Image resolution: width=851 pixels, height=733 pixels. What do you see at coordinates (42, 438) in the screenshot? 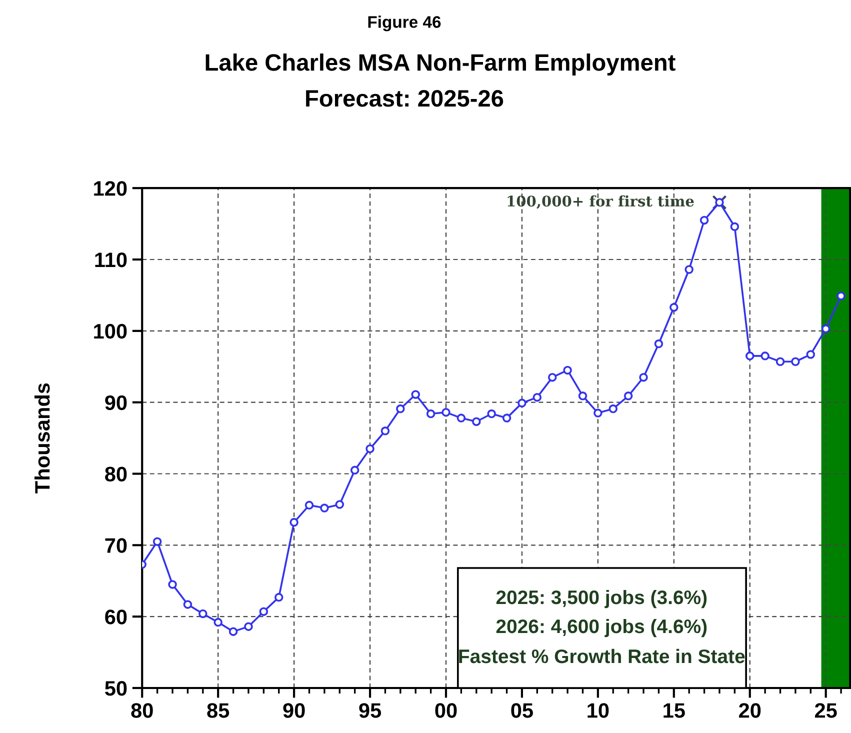
I see `y-axis-title: Thousands` at bounding box center [42, 438].